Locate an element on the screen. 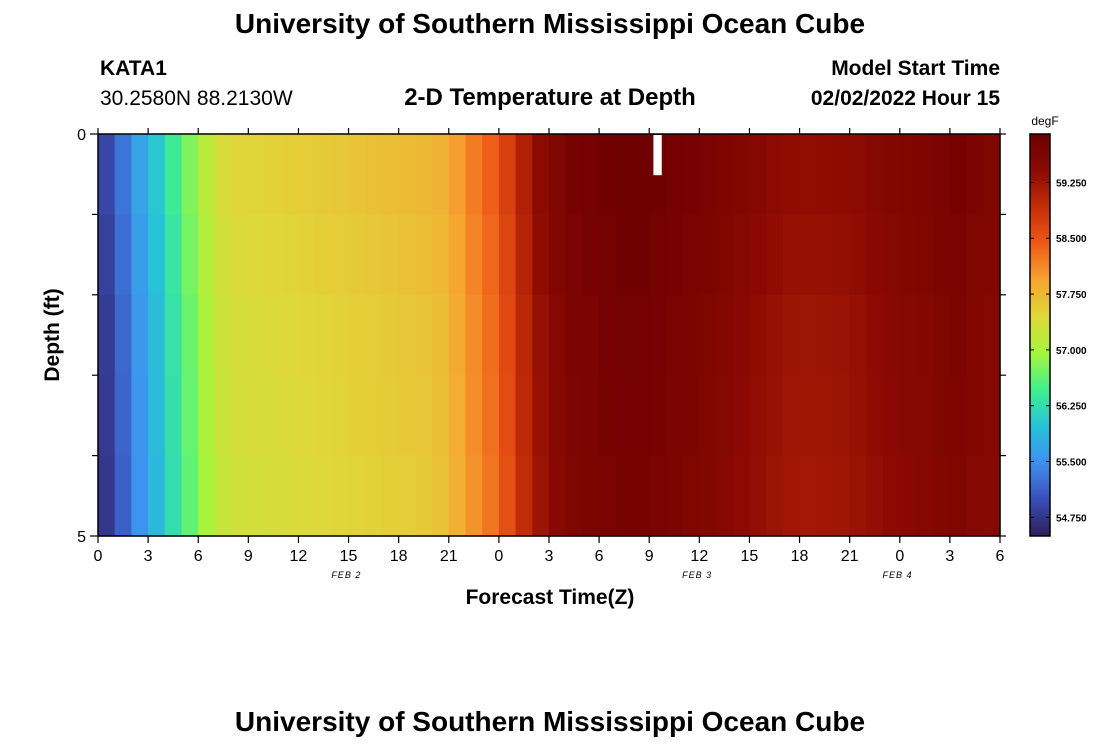 The width and height of the screenshot is (1100, 750). station-id: KATA1 is located at coordinates (133, 68).